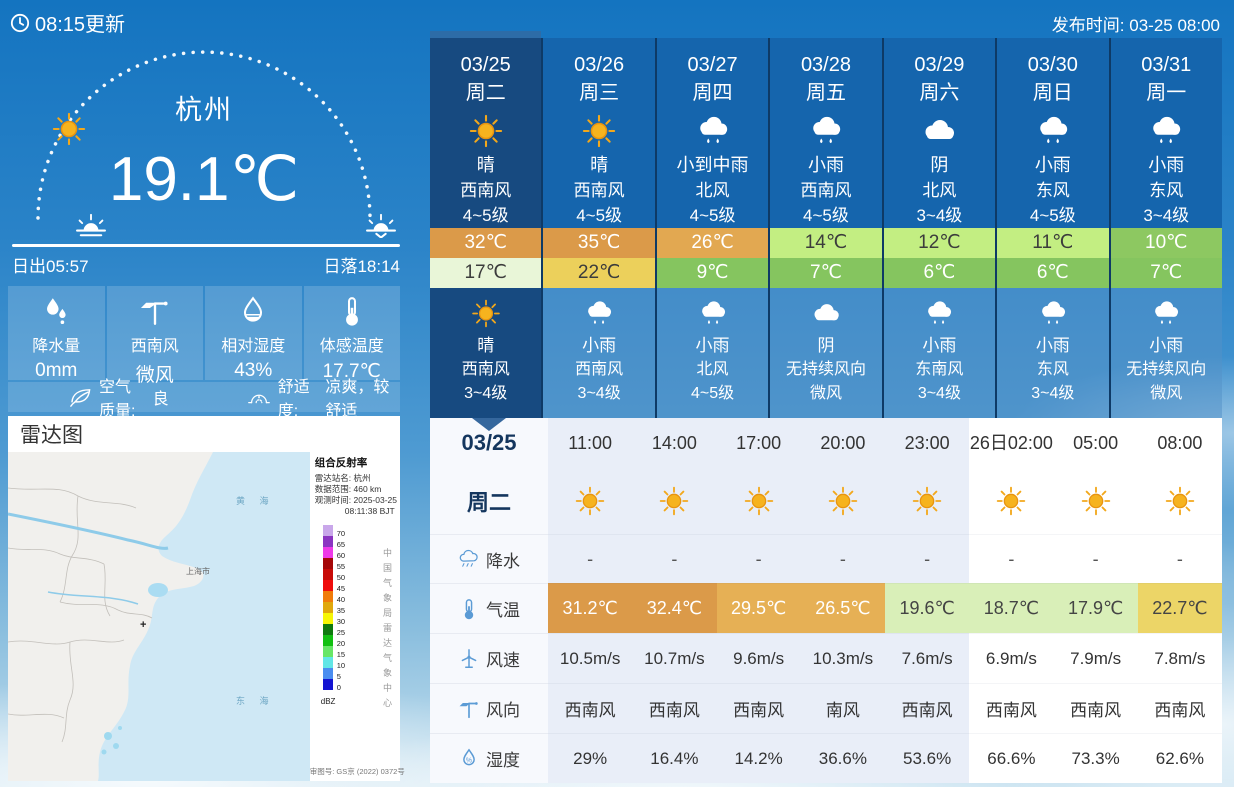 This screenshot has height=787, width=1234. I want to click on metric-value: 43%, so click(253, 370).